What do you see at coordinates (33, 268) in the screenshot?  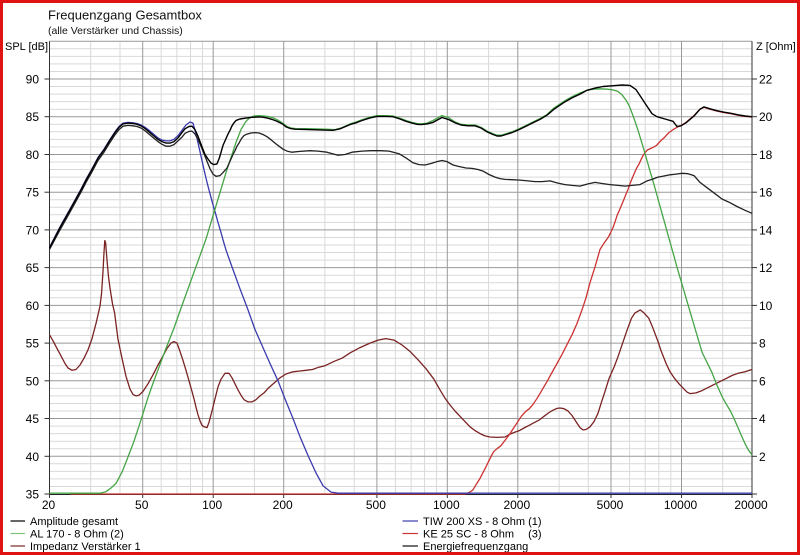 I see `svg-text: 65` at bounding box center [33, 268].